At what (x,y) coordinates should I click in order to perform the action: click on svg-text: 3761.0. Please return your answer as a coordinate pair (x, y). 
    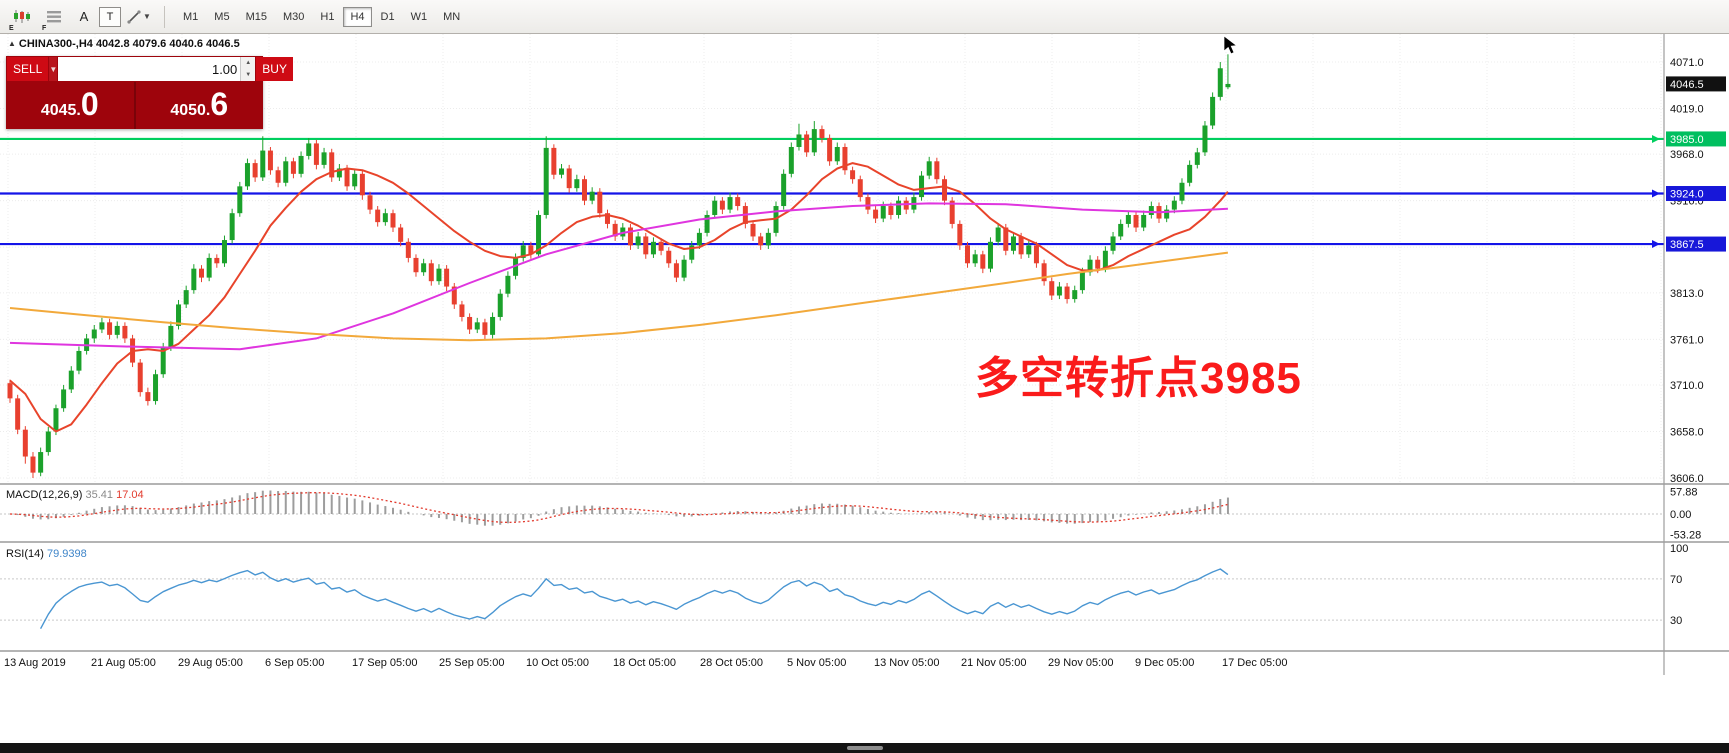
    Looking at the image, I should click on (1687, 340).